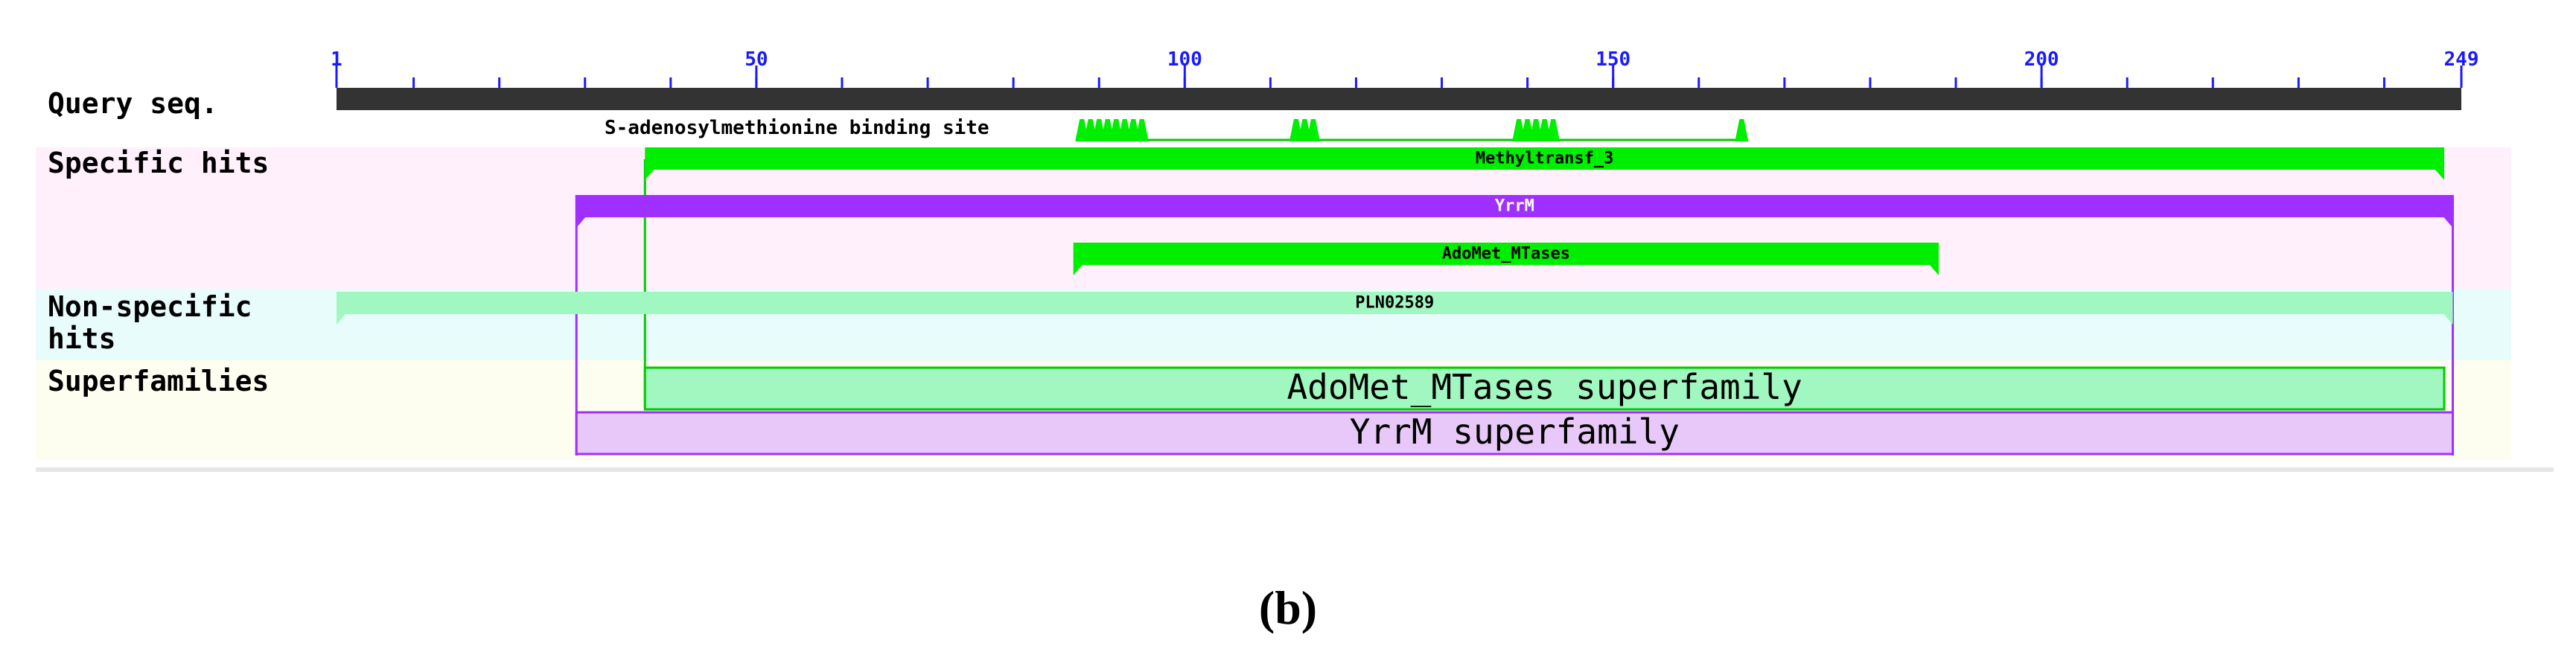 Image resolution: width=2576 pixels, height=652 pixels. What do you see at coordinates (1078, 270) in the screenshot?
I see `adomet-mtases-hit-left-tip` at bounding box center [1078, 270].